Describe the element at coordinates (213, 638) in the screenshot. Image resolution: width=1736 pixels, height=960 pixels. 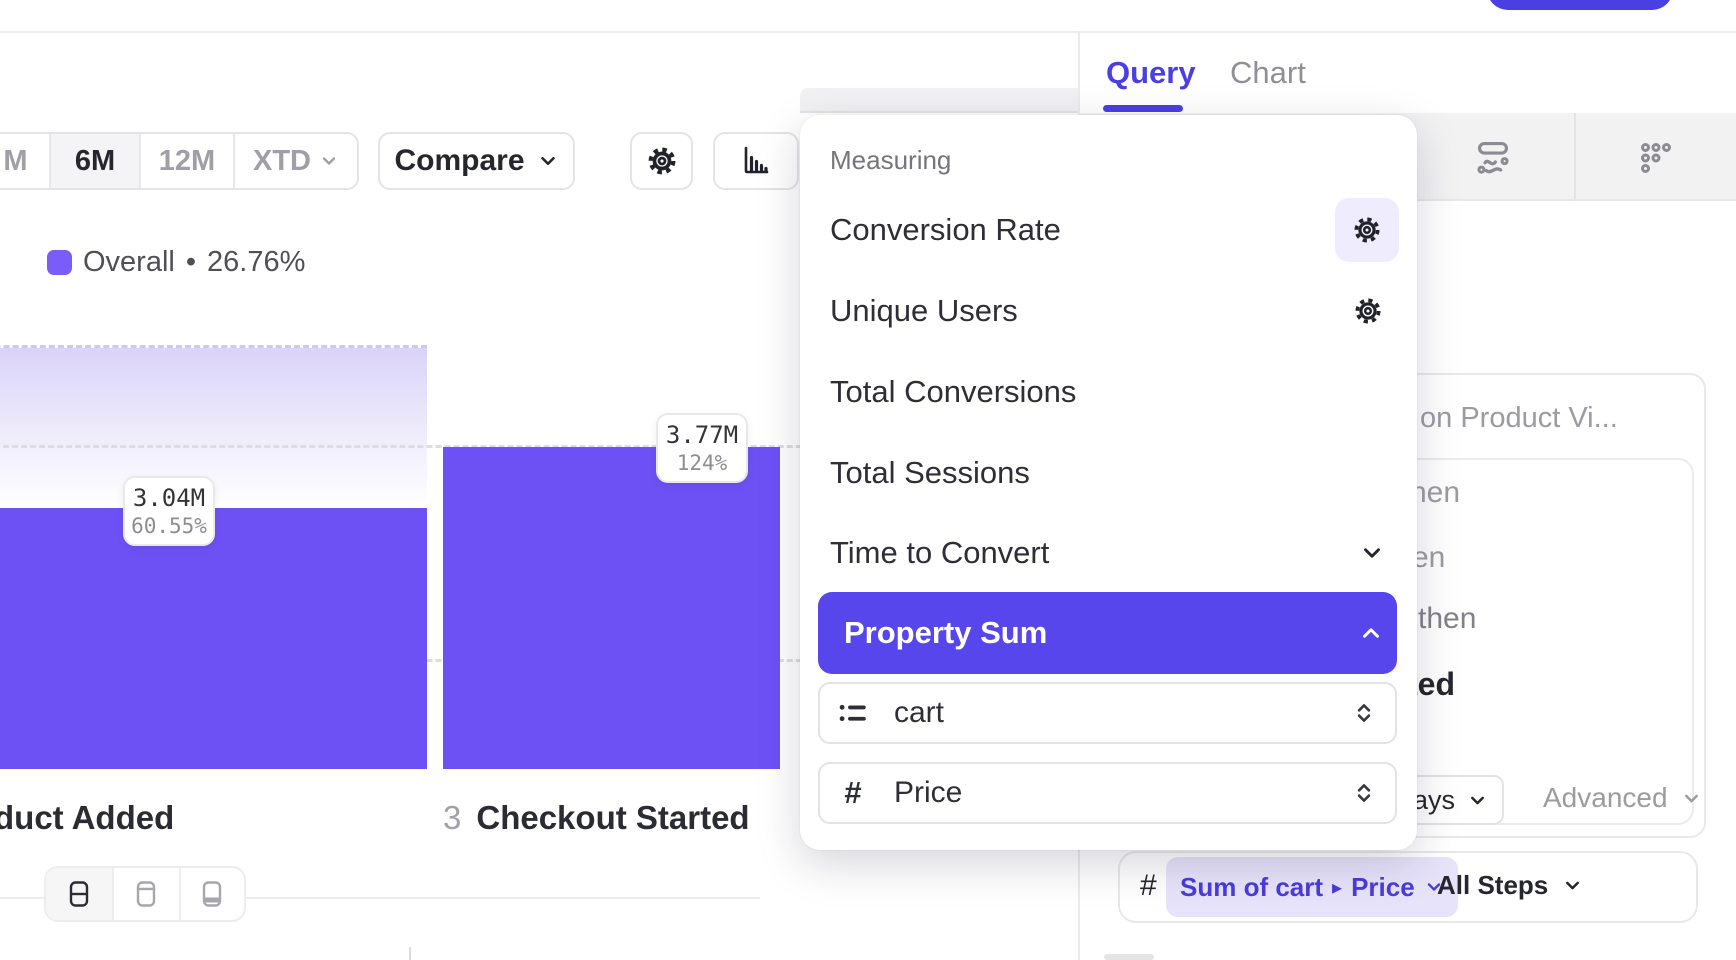
I see `funnel-bar-product-added` at that location.